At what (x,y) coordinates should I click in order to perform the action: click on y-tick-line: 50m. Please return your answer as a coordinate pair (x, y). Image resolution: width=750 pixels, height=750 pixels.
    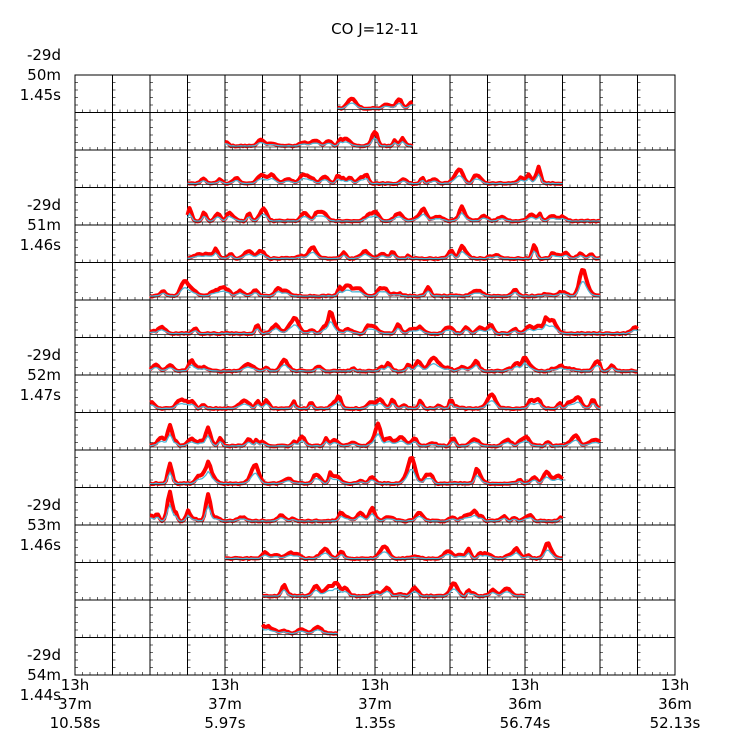
    Looking at the image, I should click on (44, 75).